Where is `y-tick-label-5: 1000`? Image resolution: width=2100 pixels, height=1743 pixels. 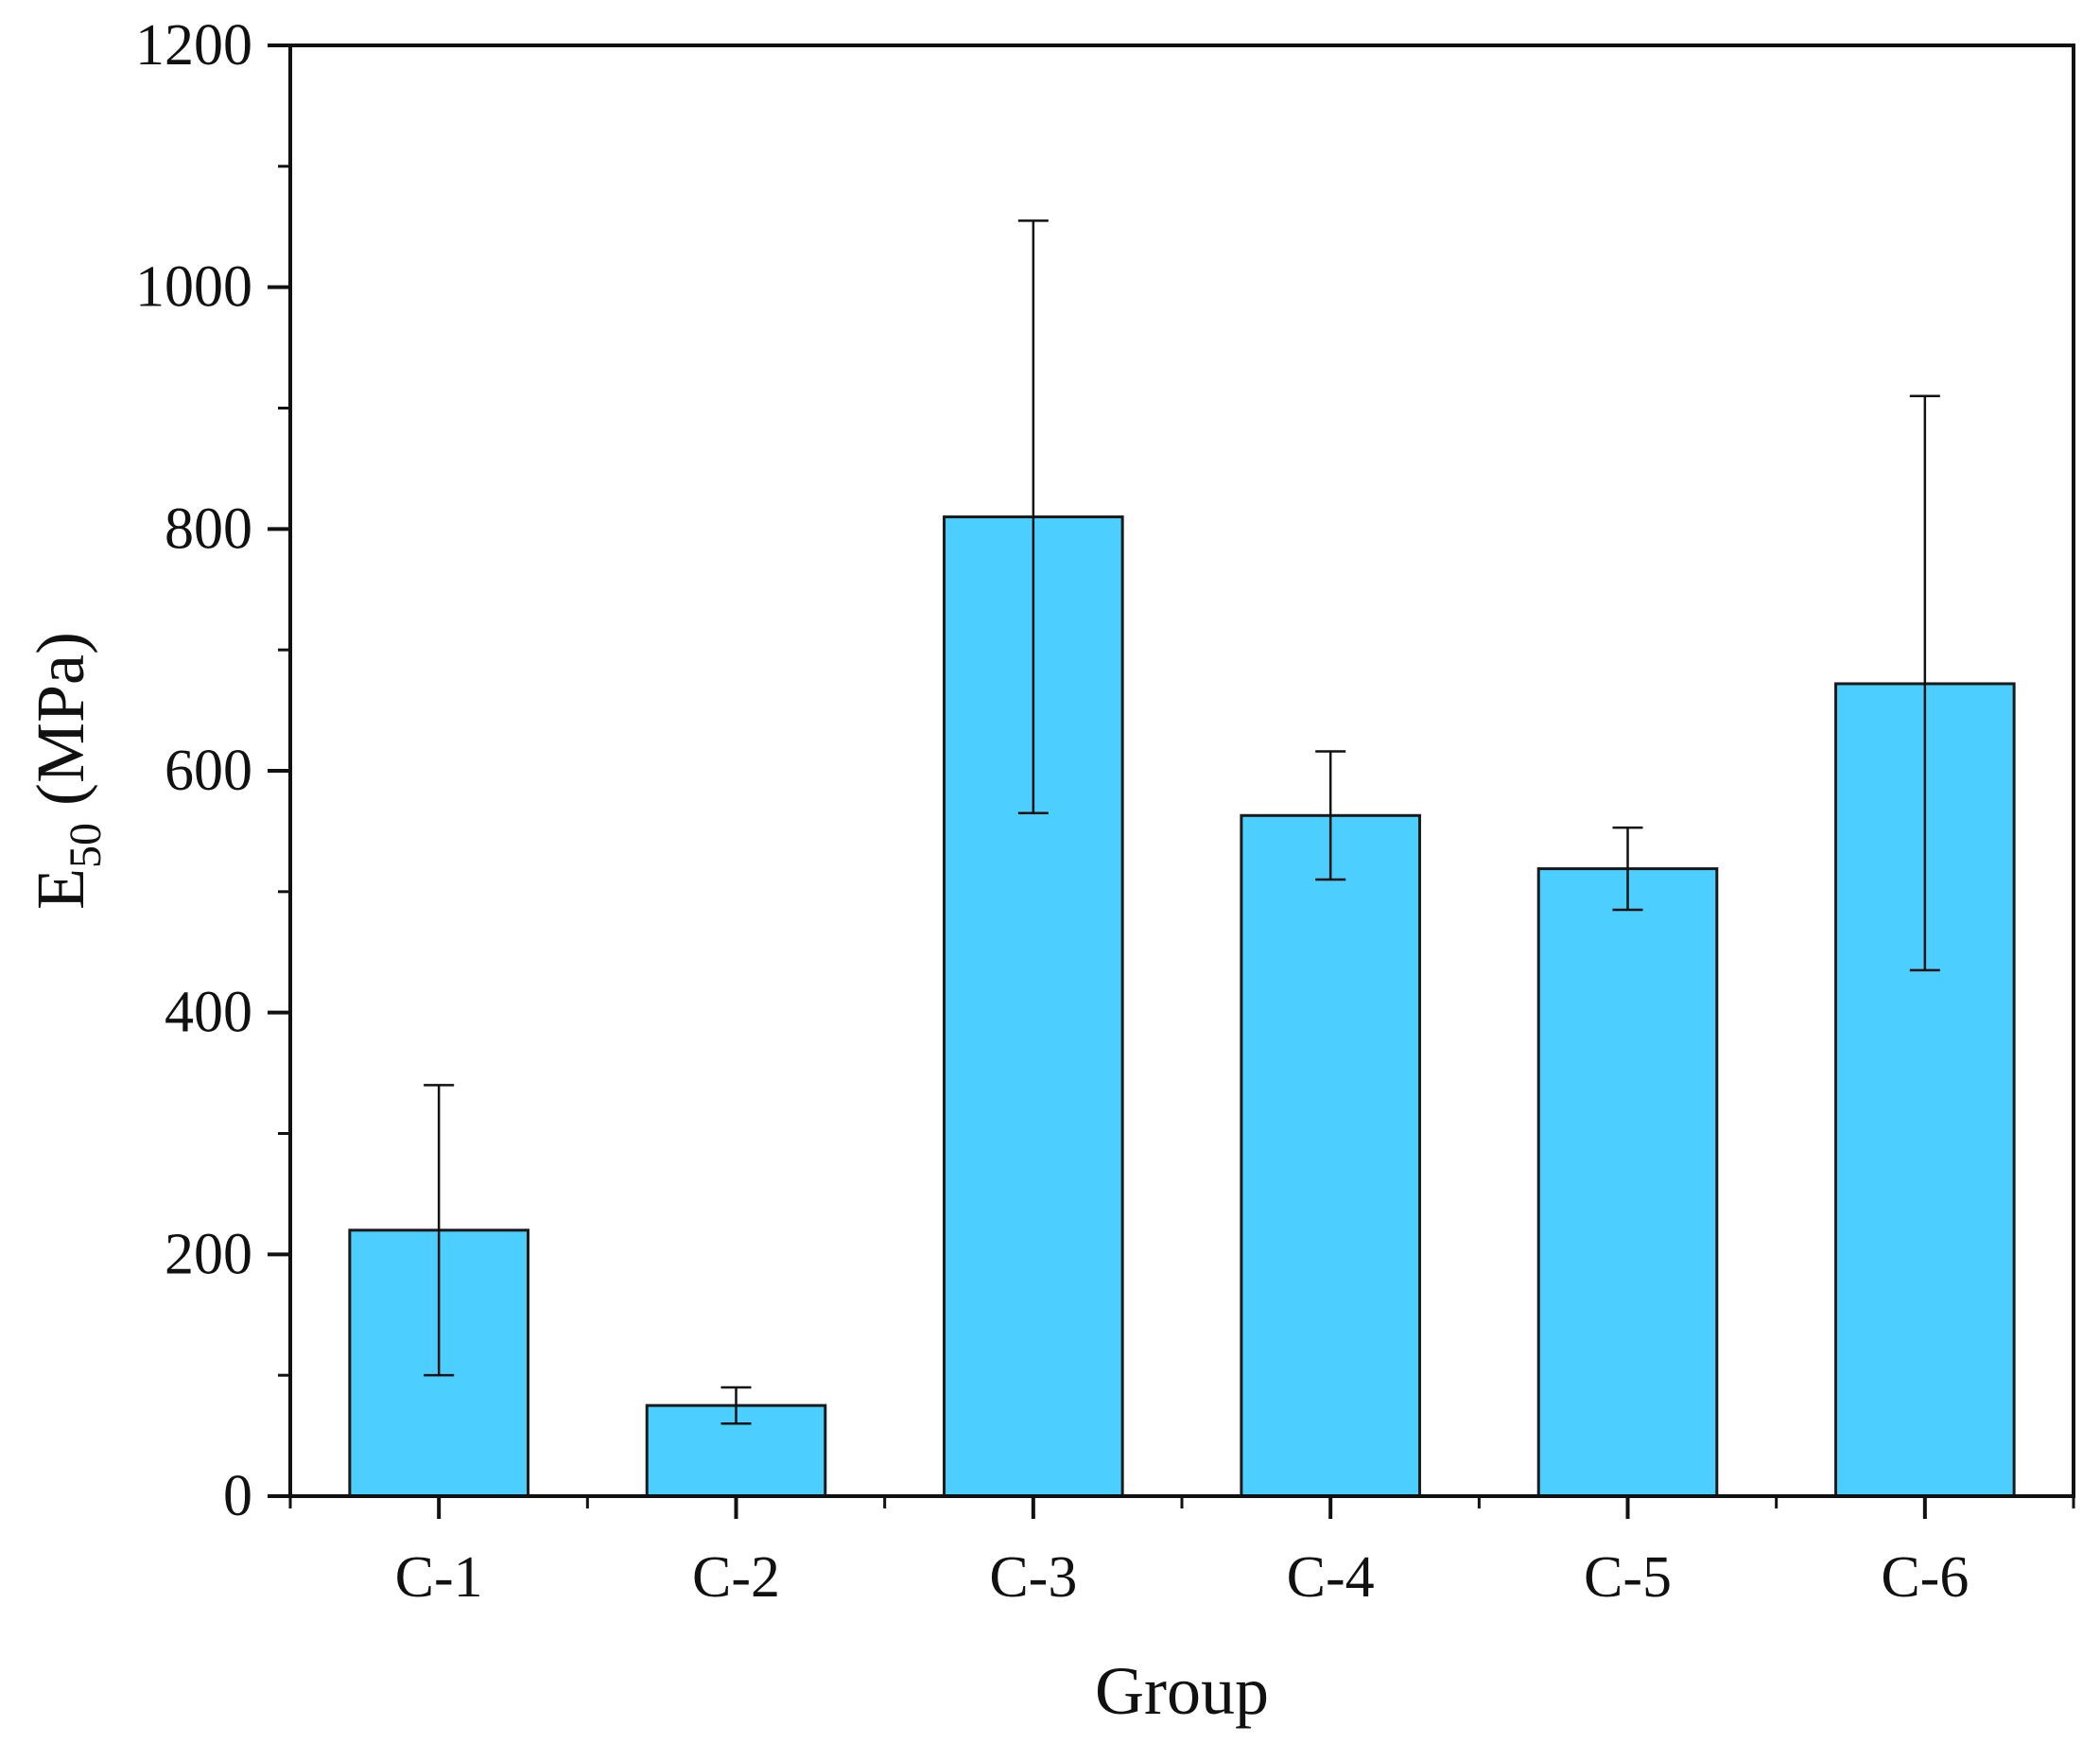 y-tick-label-5: 1000 is located at coordinates (194, 287).